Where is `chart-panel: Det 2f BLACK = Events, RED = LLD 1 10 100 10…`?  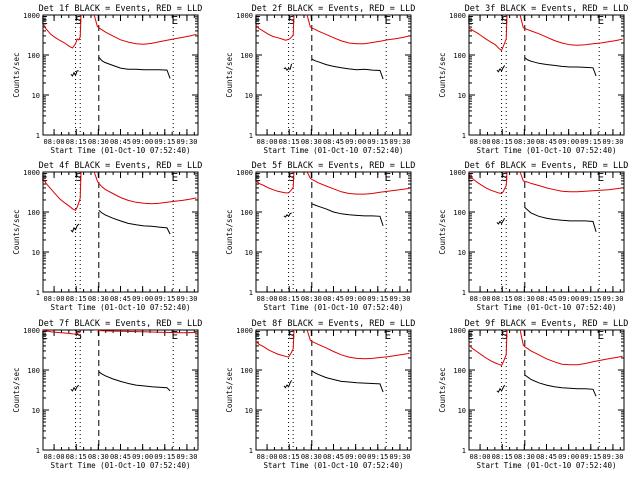 chart-panel: Det 2f BLACK = Events, RED = LLD 1 10 100 10… is located at coordinates (320, 79).